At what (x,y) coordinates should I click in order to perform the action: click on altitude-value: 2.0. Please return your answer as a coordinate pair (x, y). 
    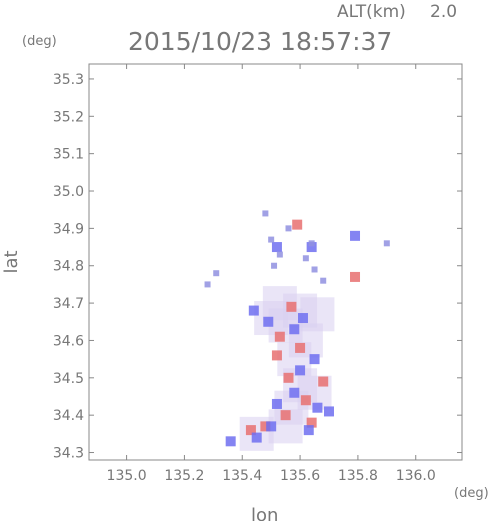
    Looking at the image, I should click on (443, 12).